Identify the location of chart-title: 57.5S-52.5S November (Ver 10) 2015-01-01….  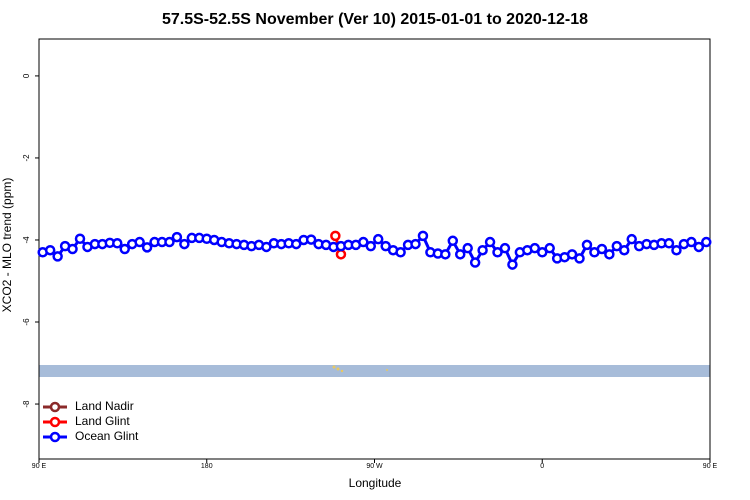
(375, 19).